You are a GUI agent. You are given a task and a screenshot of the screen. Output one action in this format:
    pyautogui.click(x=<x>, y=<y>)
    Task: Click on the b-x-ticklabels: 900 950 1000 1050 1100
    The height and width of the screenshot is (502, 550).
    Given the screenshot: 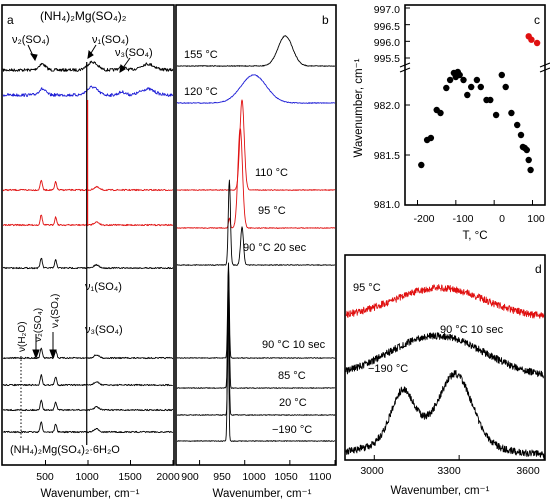 What is the action you would take?
    pyautogui.click(x=256, y=477)
    